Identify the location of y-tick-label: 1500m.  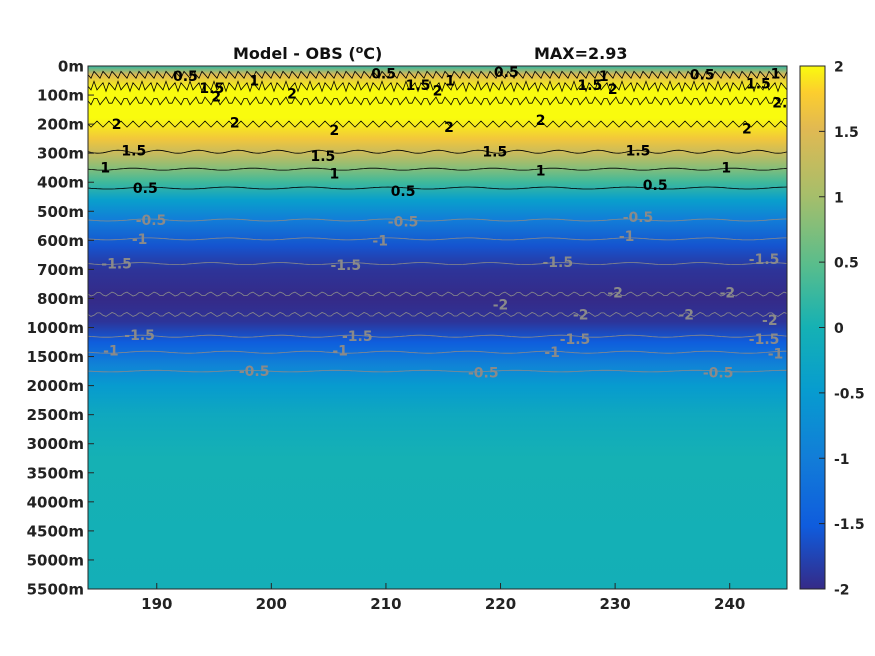
(55, 357).